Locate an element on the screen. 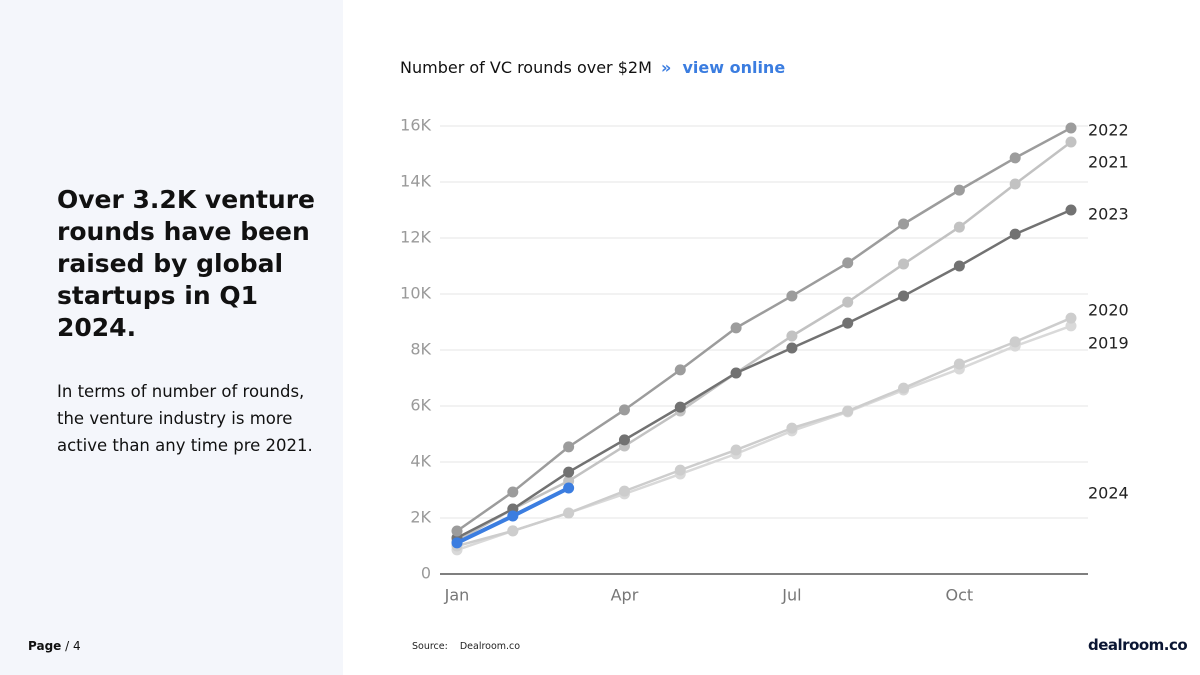  y-tick-label: 14K is located at coordinates (415, 181).